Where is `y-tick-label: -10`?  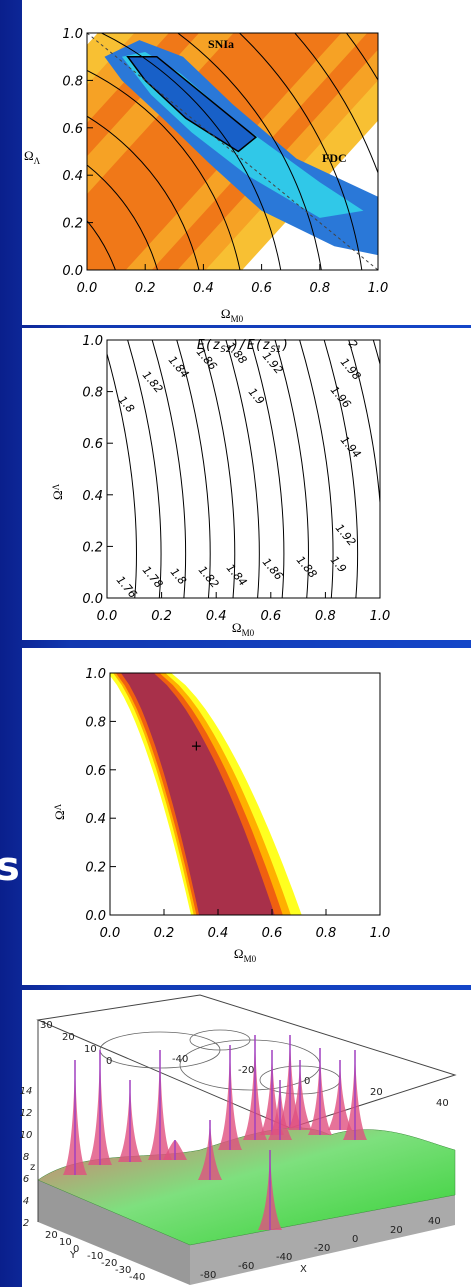 y-tick-label: -10 is located at coordinates (95, 1256).